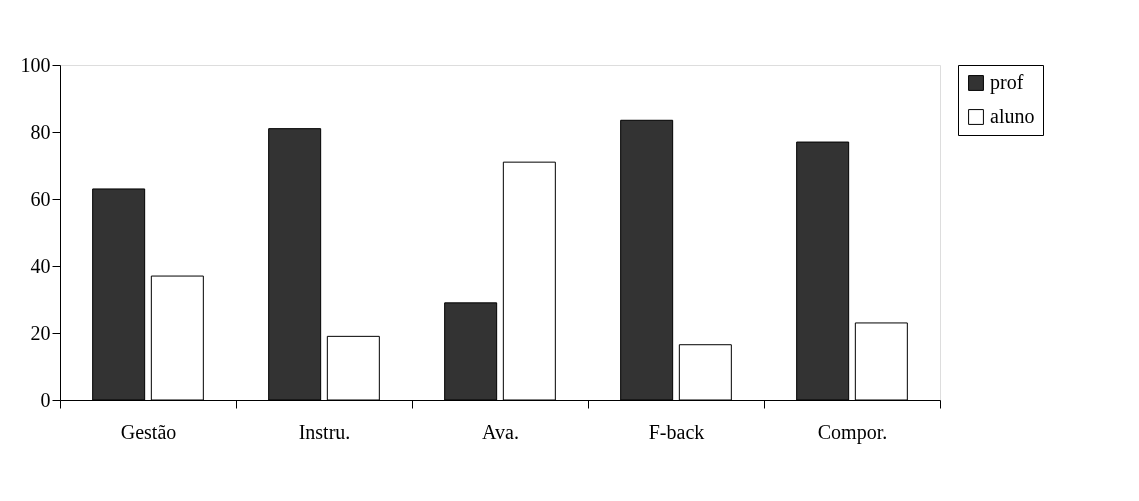 Image resolution: width=1139 pixels, height=501 pixels. What do you see at coordinates (1012, 116) in the screenshot?
I see `legend-label: aluno` at bounding box center [1012, 116].